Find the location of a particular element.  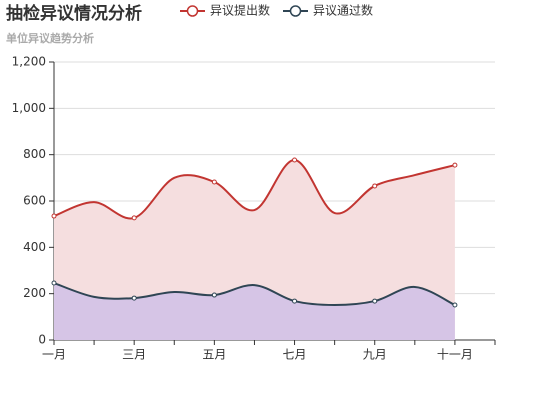

legend-label: 异议通过数 is located at coordinates (343, 10).